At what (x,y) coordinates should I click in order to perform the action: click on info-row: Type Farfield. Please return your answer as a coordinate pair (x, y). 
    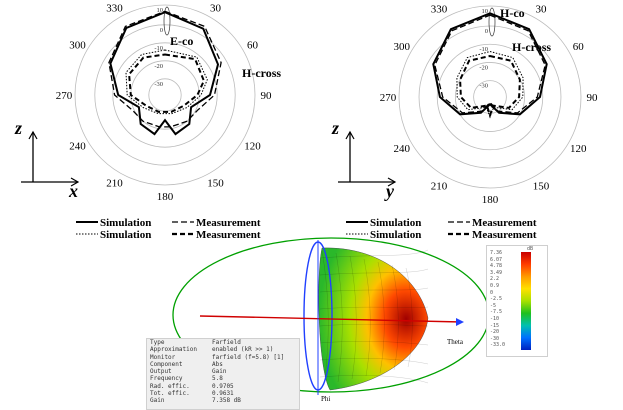
    Looking at the image, I should click on (223, 342).